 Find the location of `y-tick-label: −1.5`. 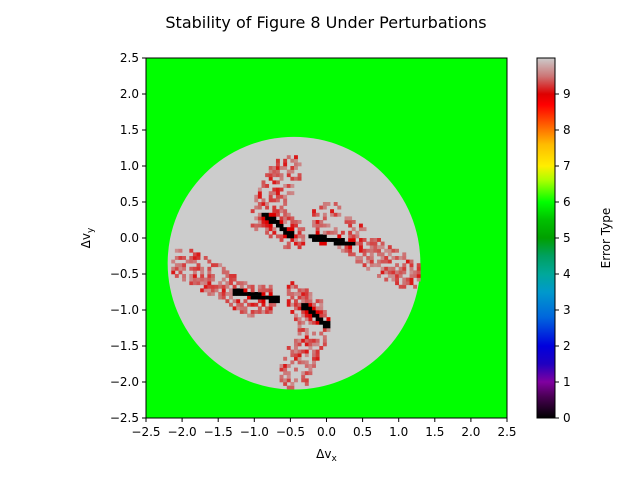

y-tick-label: −1.5 is located at coordinates (124, 346).